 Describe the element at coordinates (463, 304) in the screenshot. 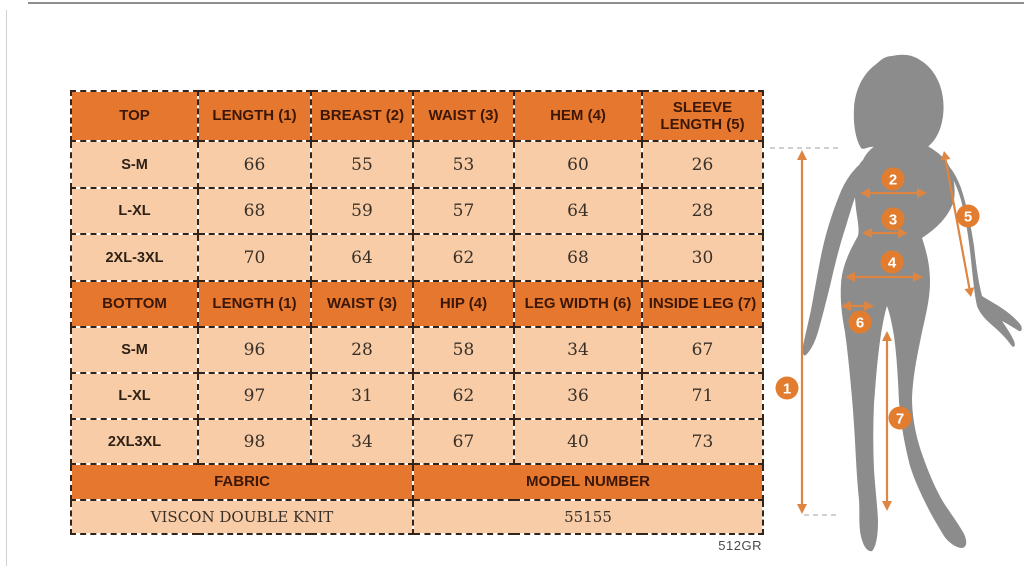

I see `column-header: HIP (4)` at that location.